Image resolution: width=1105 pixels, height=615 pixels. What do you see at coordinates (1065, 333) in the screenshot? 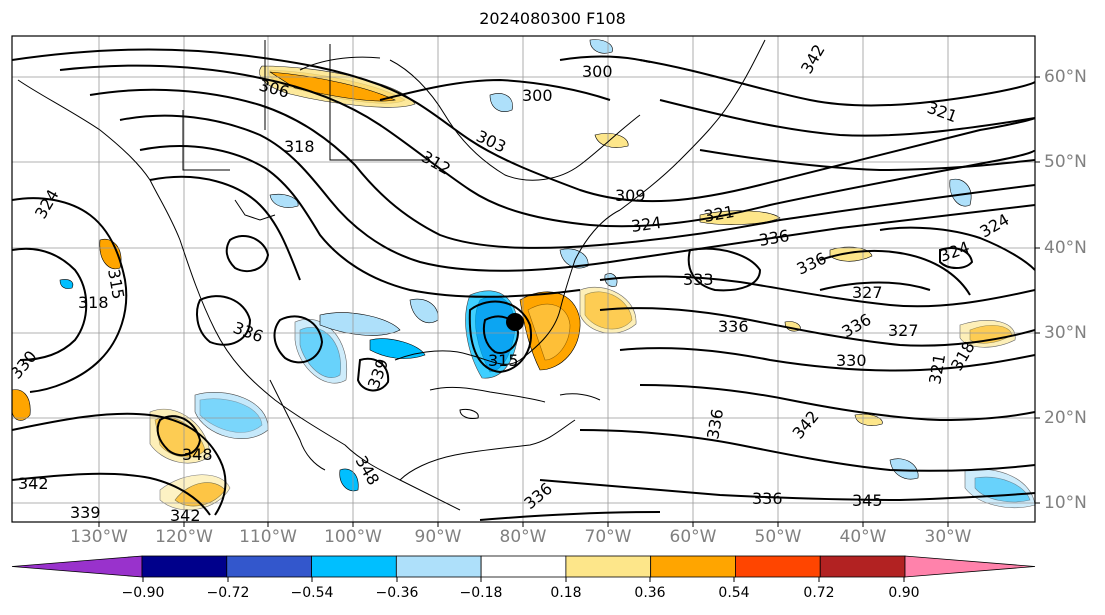
I see `latitude-label: 30°N` at bounding box center [1065, 333].